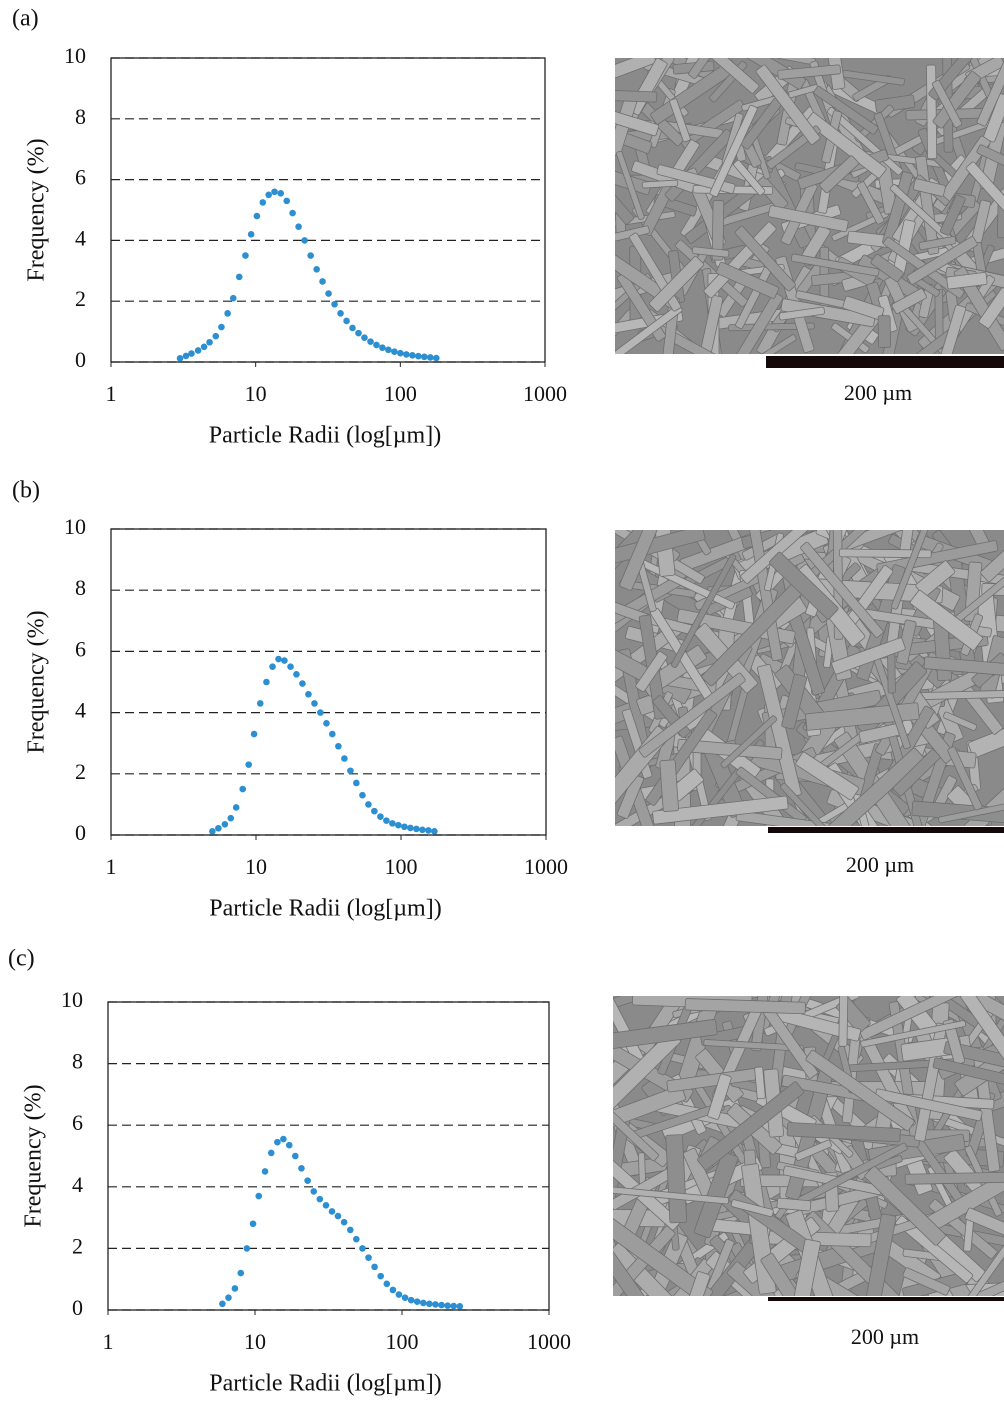 The image size is (1004, 1407). What do you see at coordinates (885, 362) in the screenshot?
I see `scale-bar` at bounding box center [885, 362].